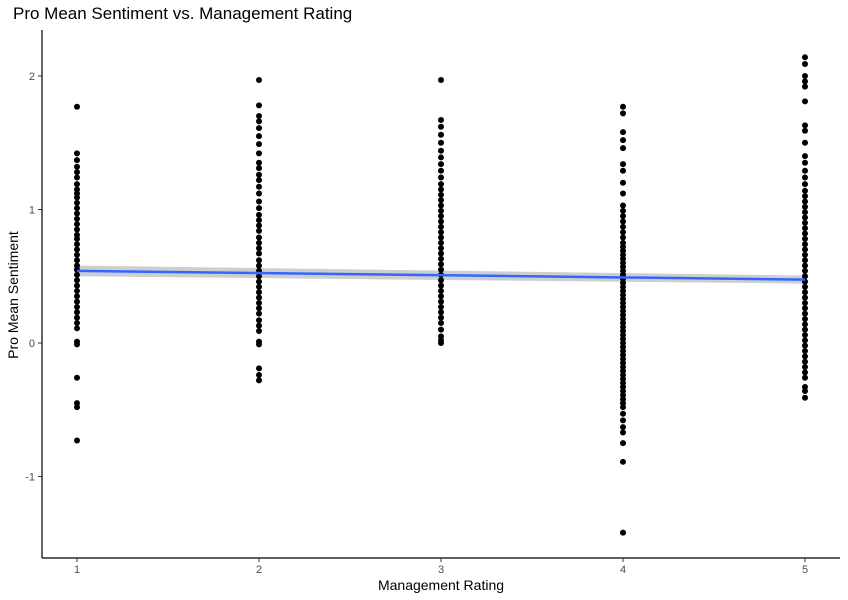 The image size is (848, 600). What do you see at coordinates (30, 478) in the screenshot?
I see `y-tick-label: -1` at bounding box center [30, 478].